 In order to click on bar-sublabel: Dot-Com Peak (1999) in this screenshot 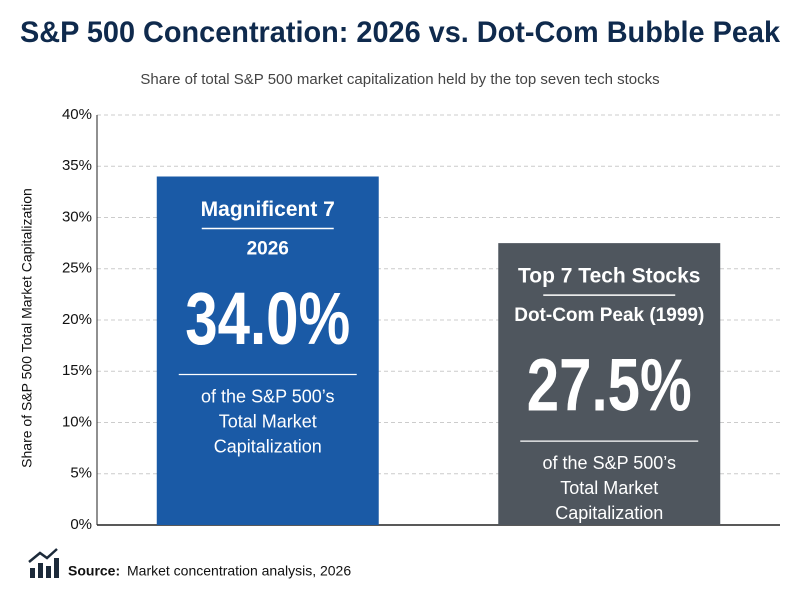, I will do `click(609, 315)`.